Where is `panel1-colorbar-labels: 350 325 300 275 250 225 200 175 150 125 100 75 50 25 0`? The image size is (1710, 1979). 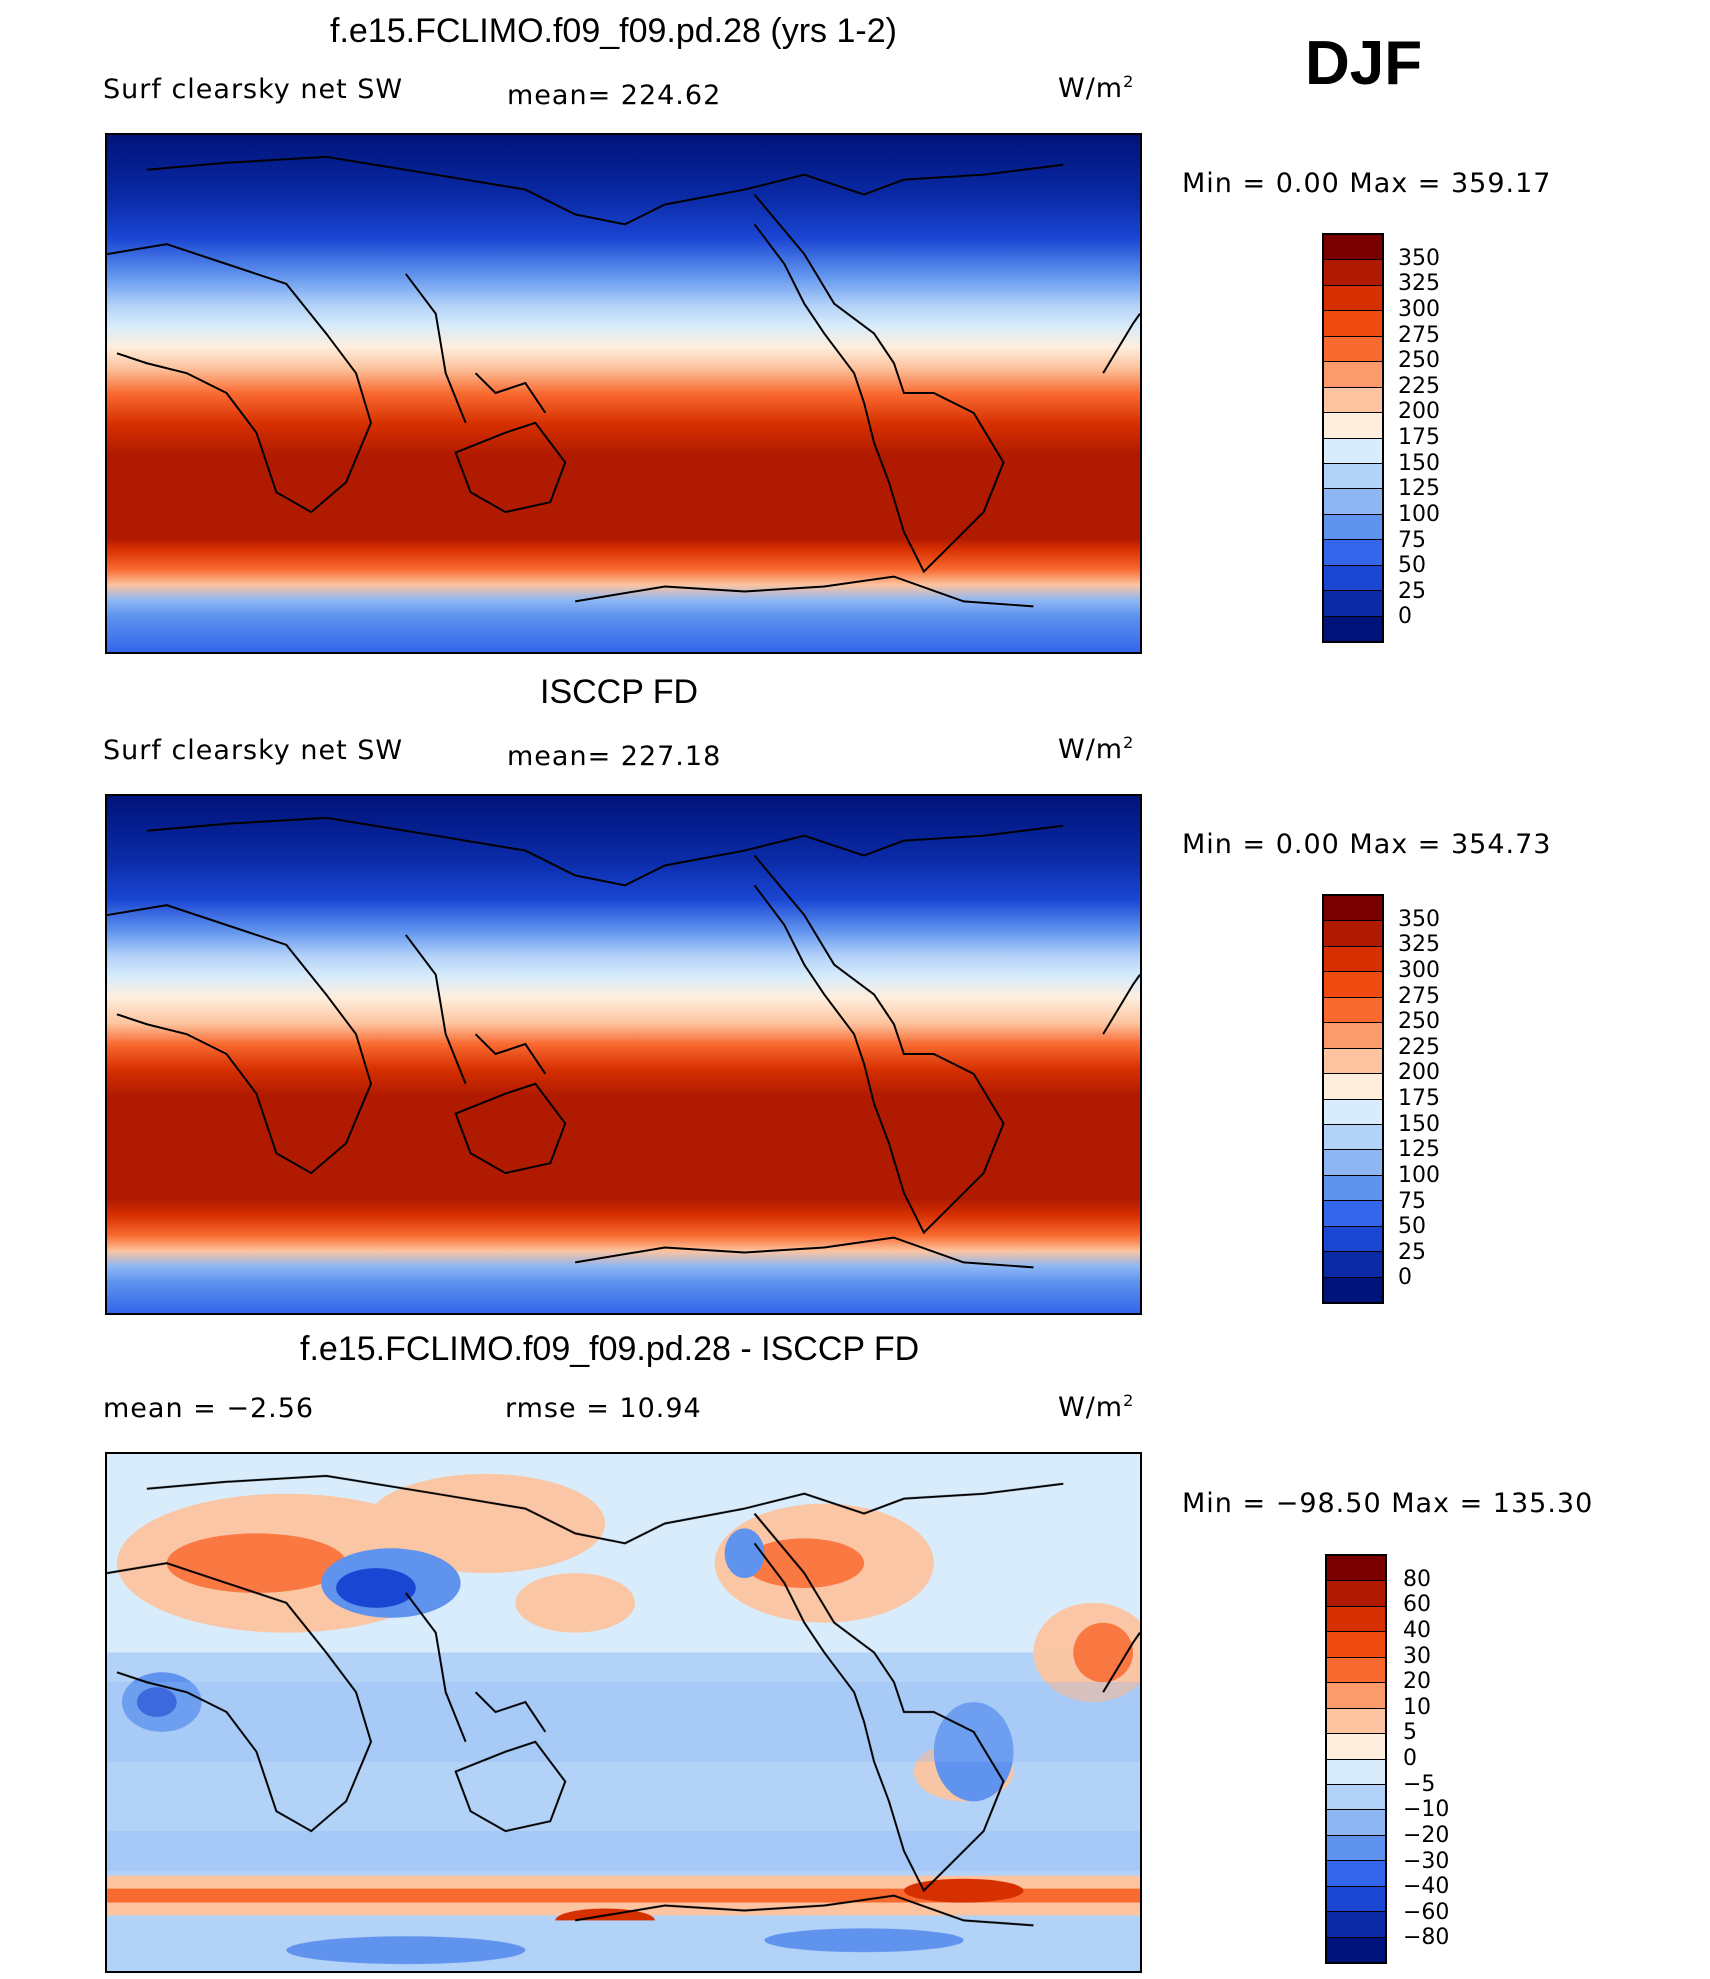
panel1-colorbar-labels: 350 325 300 275 250 225 200 175 150 125 100 75 50 25 0 is located at coordinates (1438, 438).